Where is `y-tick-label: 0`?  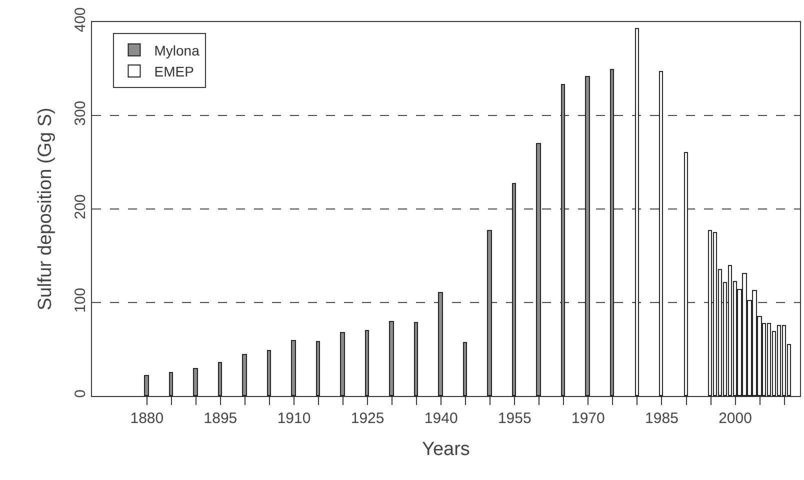 y-tick-label: 0 is located at coordinates (80, 394).